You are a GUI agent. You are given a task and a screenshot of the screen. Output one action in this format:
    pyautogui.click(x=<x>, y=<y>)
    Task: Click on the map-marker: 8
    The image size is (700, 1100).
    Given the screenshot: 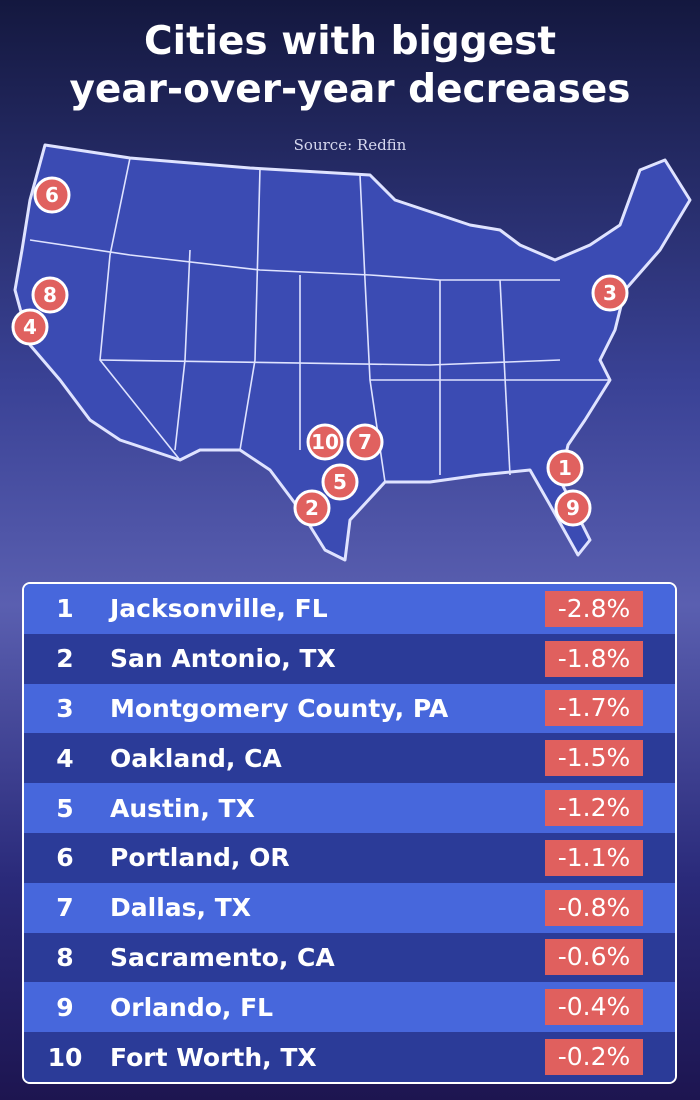 What is the action you would take?
    pyautogui.click(x=50, y=295)
    